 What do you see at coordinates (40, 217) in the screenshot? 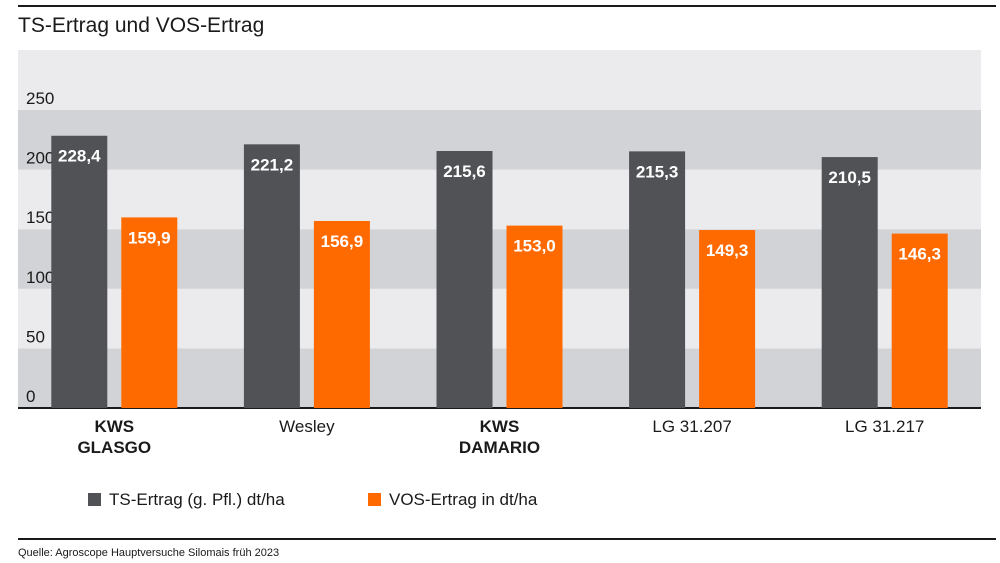
I see `y-tick-label: 150` at bounding box center [40, 217].